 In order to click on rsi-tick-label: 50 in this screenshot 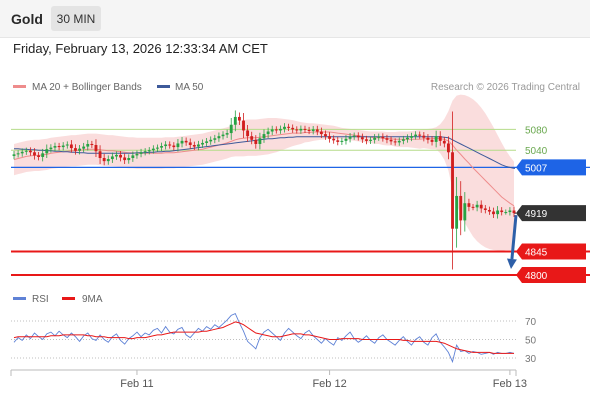, I will do `click(531, 341)`.